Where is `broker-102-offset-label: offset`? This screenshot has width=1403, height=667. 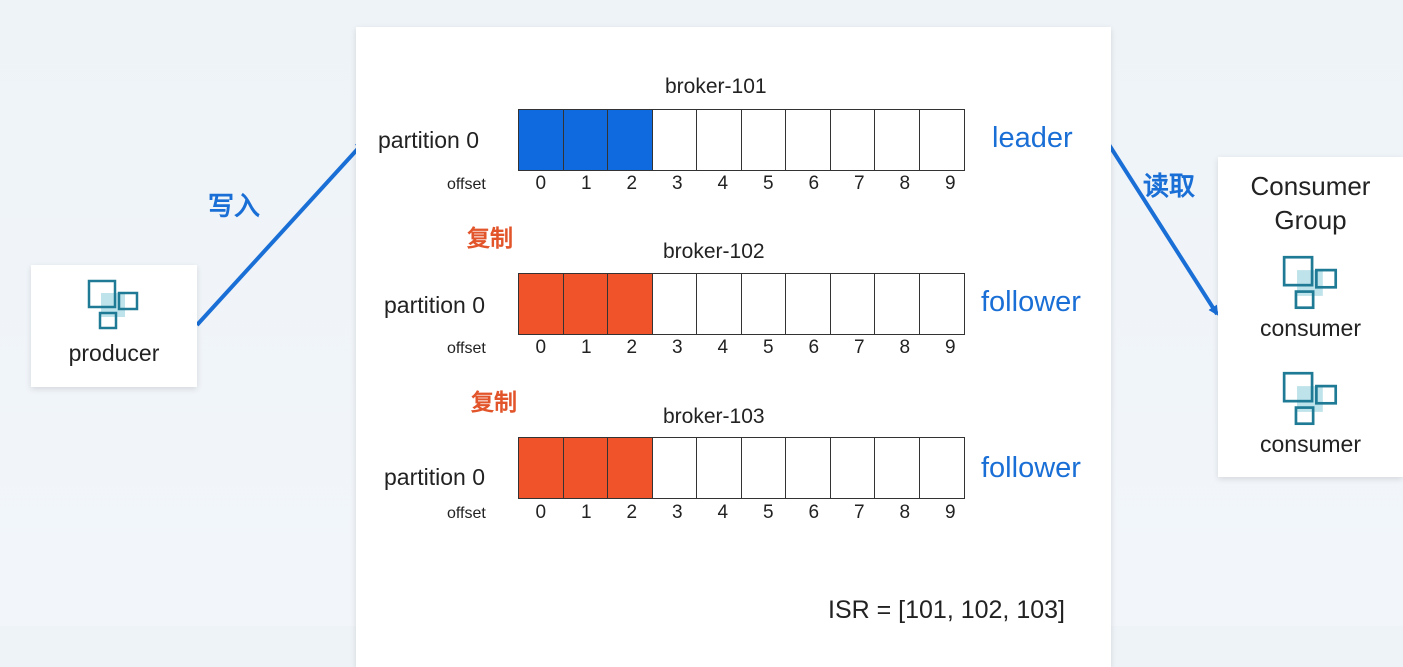 broker-102-offset-label: offset is located at coordinates (466, 348).